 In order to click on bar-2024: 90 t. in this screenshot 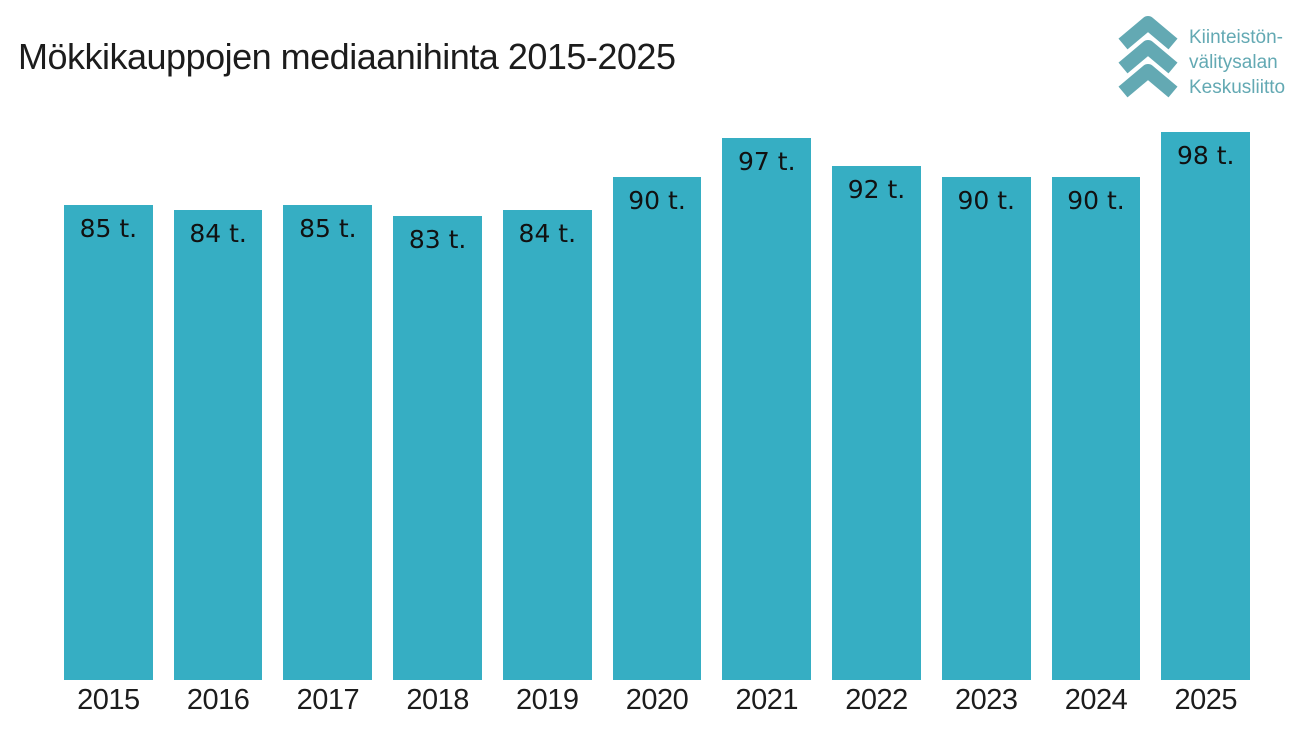, I will do `click(1096, 428)`.